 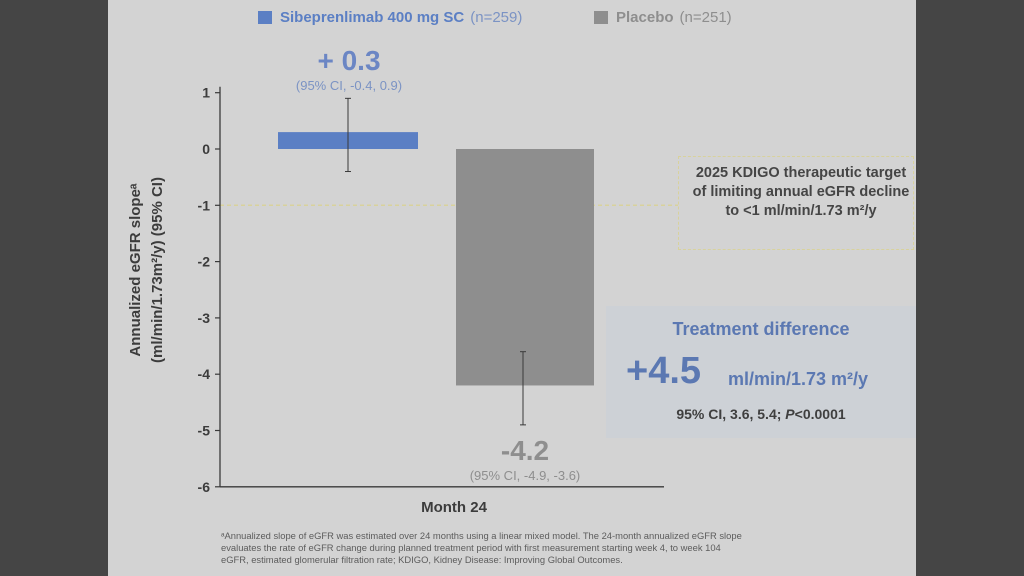 What do you see at coordinates (372, 17) in the screenshot?
I see `legend-label-sibeprenlimab: Sibeprenlimab 400 mg SC` at bounding box center [372, 17].